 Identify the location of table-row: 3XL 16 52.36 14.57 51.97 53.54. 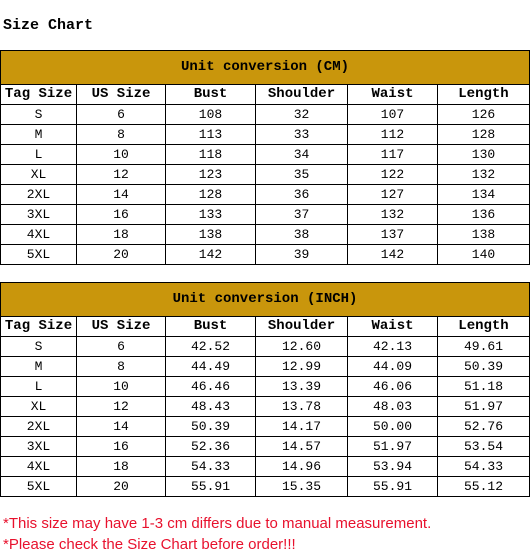
(265, 446).